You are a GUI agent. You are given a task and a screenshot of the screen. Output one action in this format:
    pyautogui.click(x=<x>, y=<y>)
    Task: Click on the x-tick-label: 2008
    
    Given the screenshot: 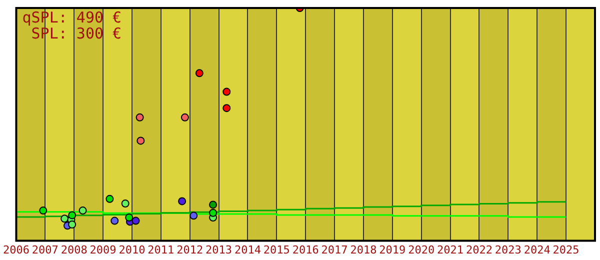 What is the action you would take?
    pyautogui.click(x=74, y=249)
    